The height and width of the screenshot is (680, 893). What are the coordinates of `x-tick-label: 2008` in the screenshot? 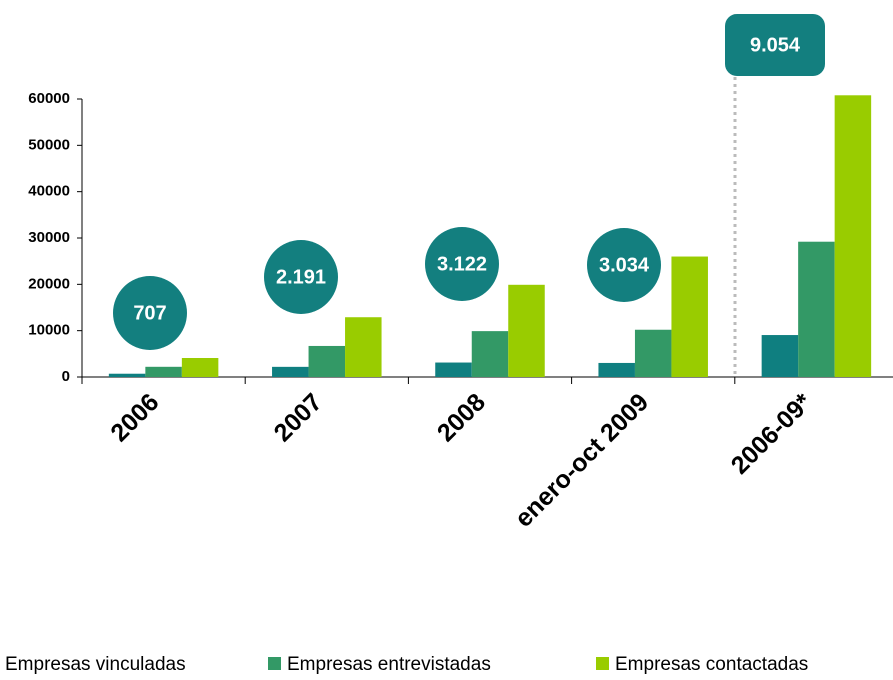 It's located at (461, 417).